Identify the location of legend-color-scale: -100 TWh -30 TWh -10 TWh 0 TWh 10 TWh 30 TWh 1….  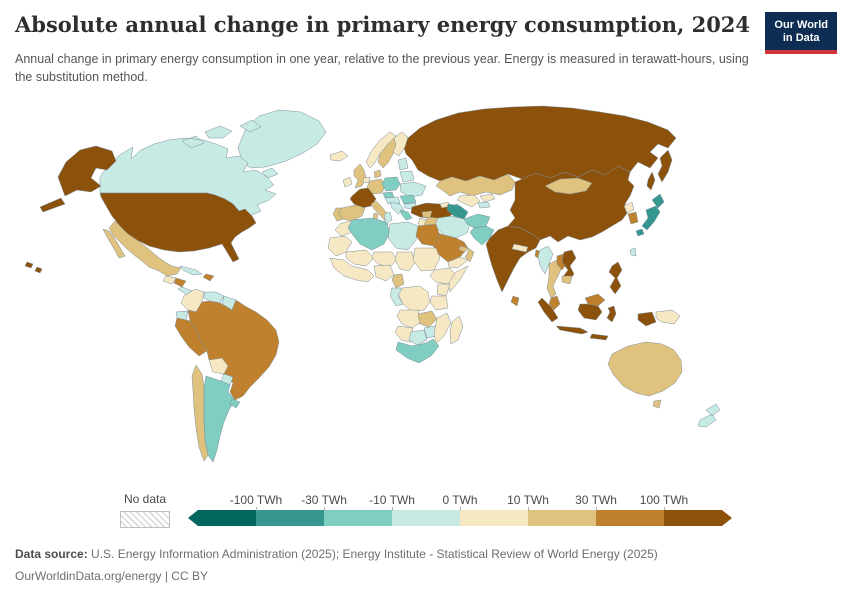
(460, 509).